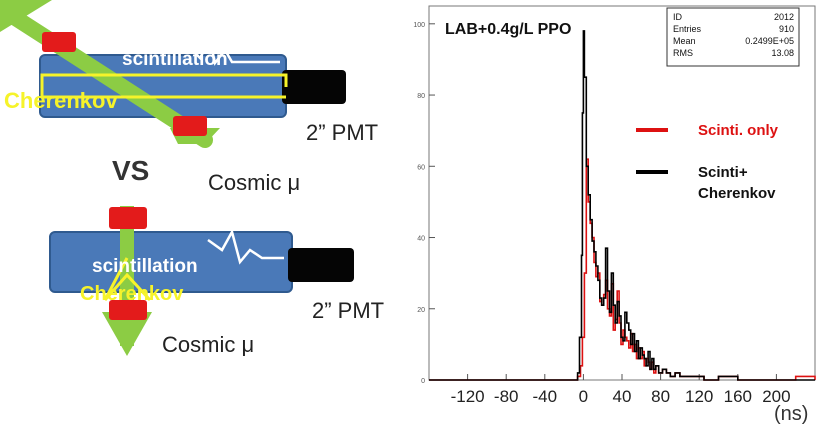 This screenshot has width=825, height=435. What do you see at coordinates (786, 29) in the screenshot?
I see `stats-value: 910` at bounding box center [786, 29].